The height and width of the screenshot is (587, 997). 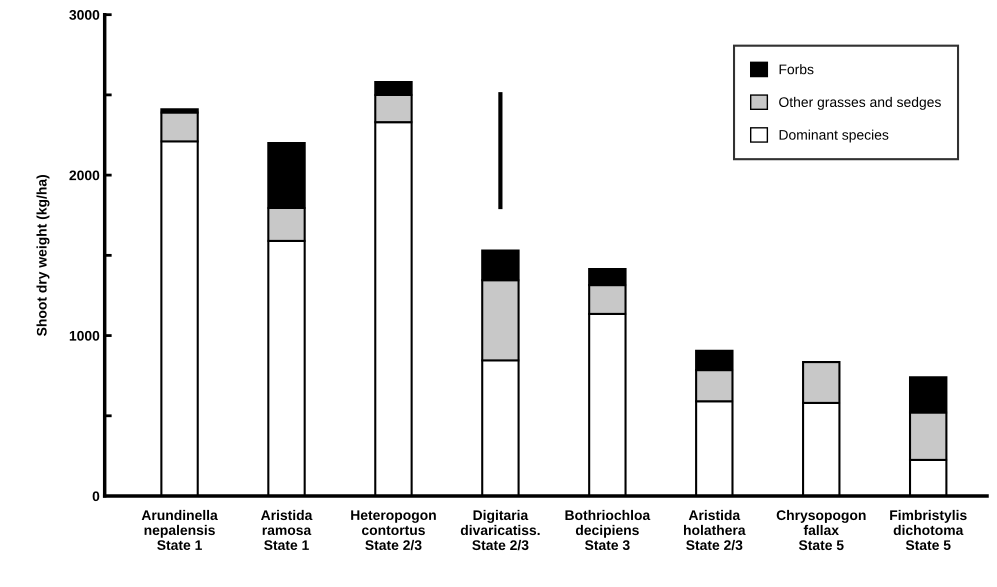 What do you see at coordinates (286, 530) in the screenshot?
I see `x-tick-label: Aristida ramosa State 1` at bounding box center [286, 530].